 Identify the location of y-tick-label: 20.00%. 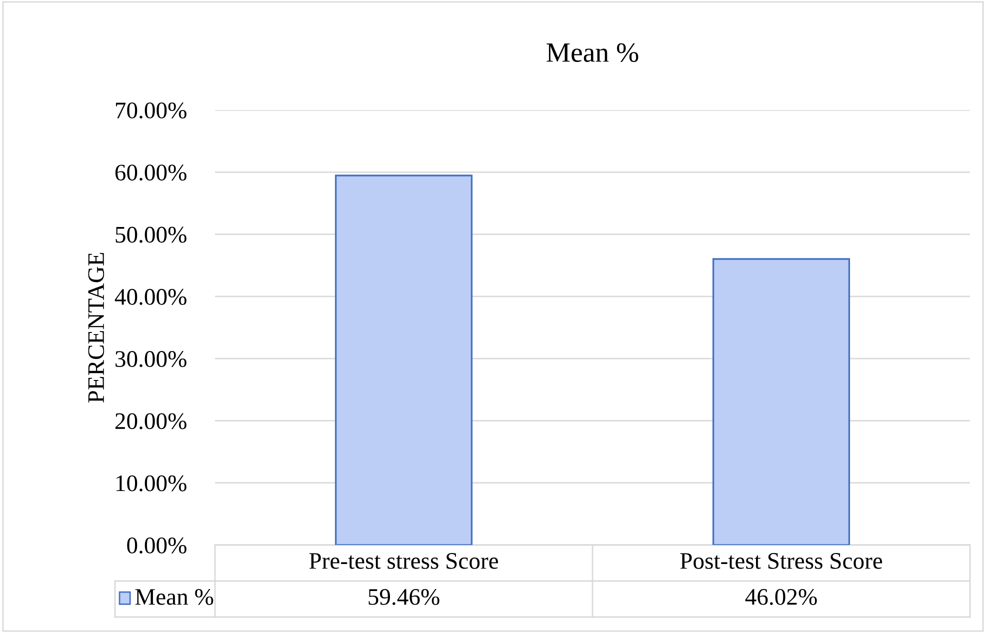
(150, 421).